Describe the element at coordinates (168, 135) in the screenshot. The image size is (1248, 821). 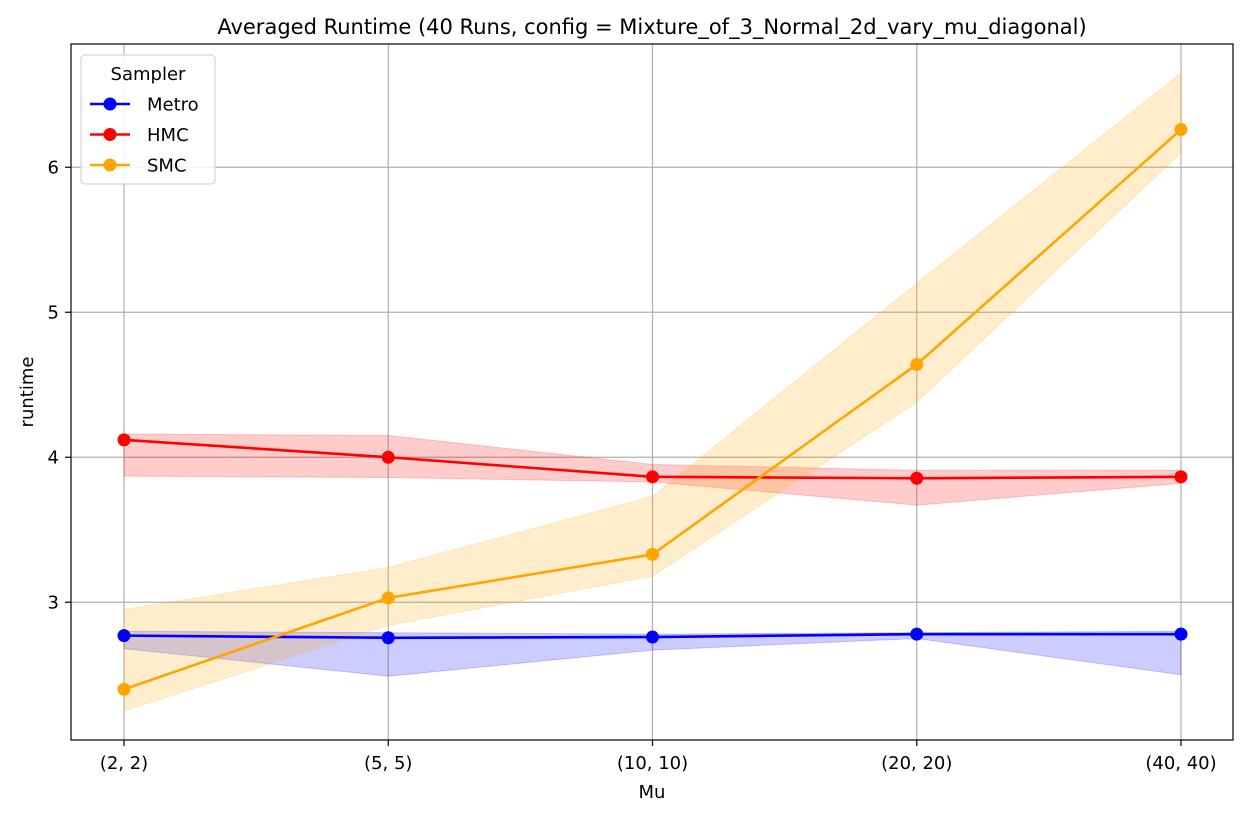
I see `legend-label-hmc: HMC` at that location.